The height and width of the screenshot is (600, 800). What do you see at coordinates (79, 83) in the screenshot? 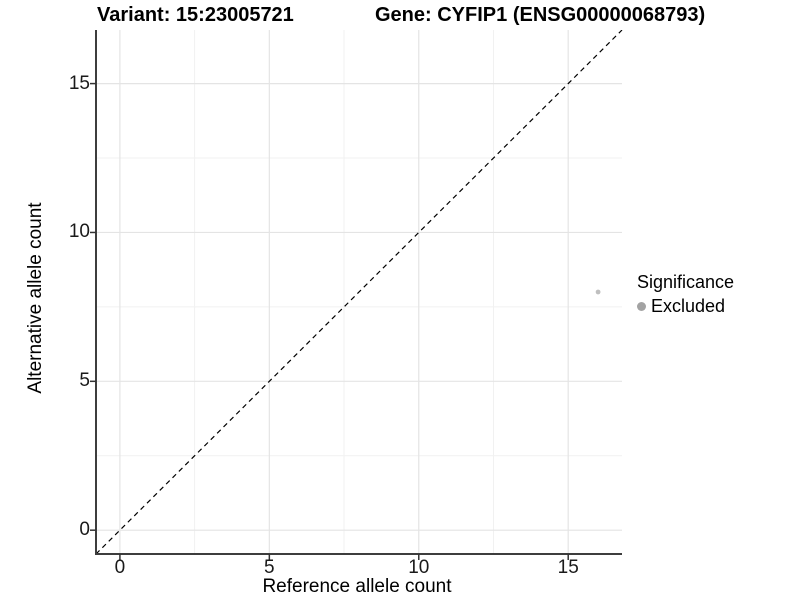
I see `y-tick-label: 15` at bounding box center [79, 83].